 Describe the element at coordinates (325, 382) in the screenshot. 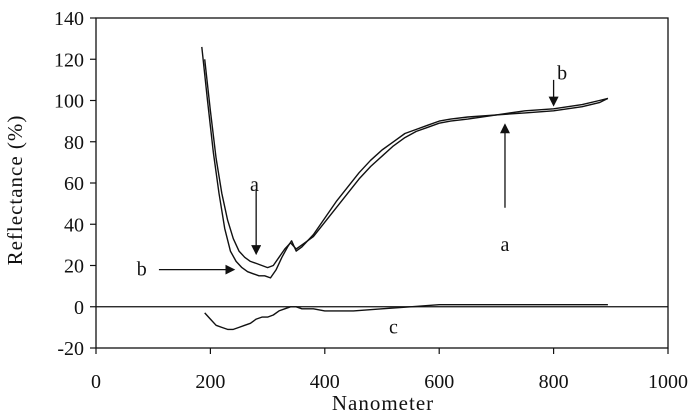

I see `x-tick-label: 400` at that location.